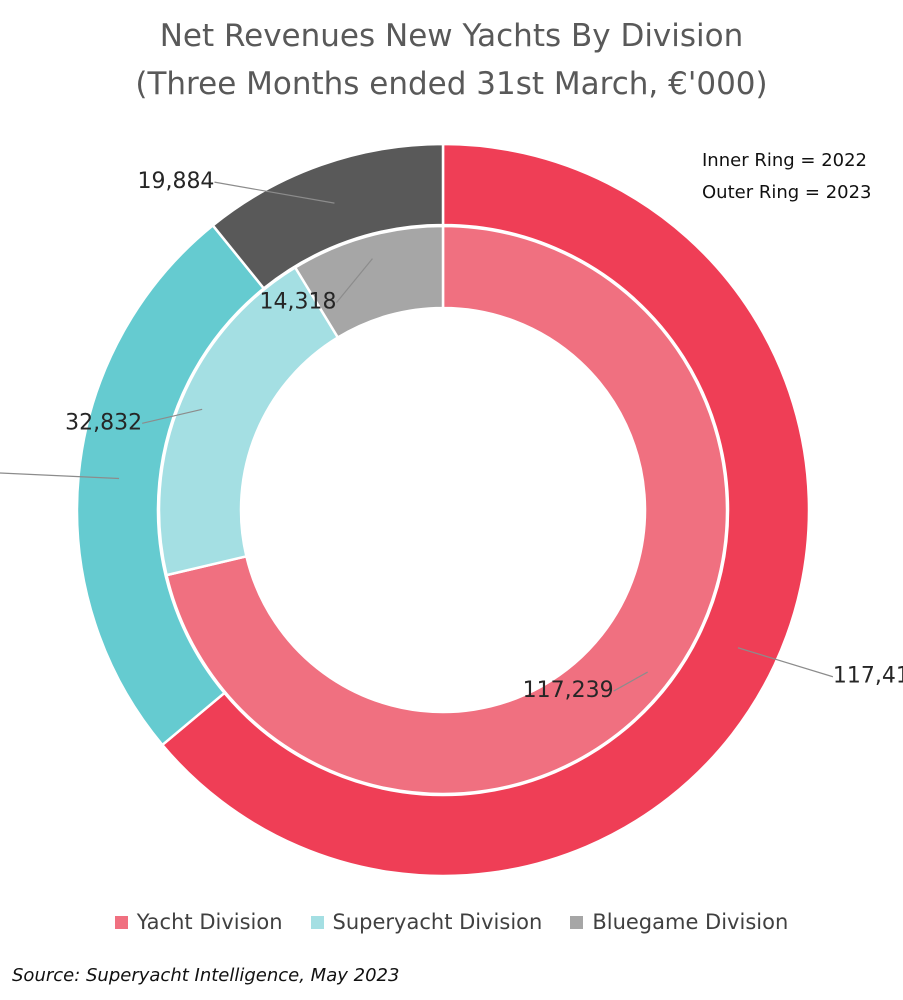 This screenshot has height=1000, width=903. What do you see at coordinates (354, 281) in the screenshot?
I see `inner-leader-line-bluegame` at bounding box center [354, 281].